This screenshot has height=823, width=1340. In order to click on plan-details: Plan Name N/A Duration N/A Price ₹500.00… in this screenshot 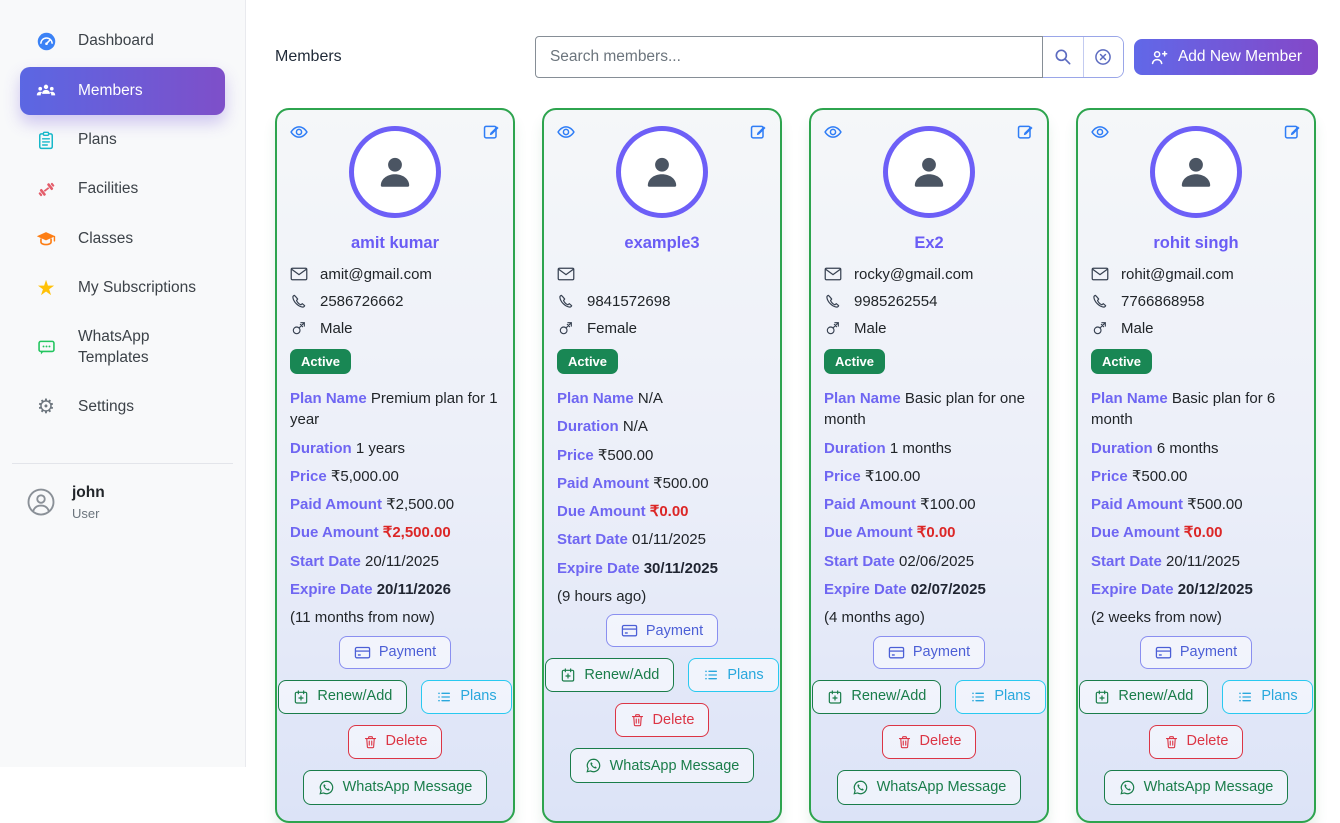, I will do `click(662, 497)`.